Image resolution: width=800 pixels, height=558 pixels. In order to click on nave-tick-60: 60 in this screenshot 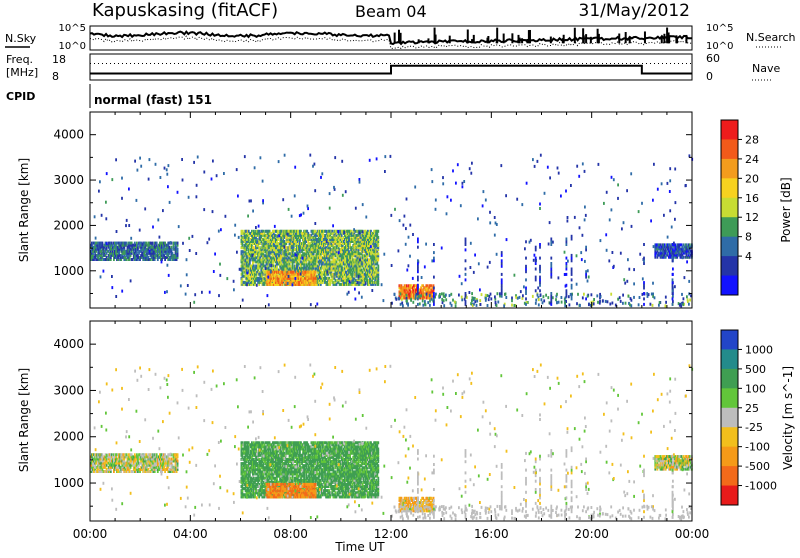, I will do `click(713, 58)`.